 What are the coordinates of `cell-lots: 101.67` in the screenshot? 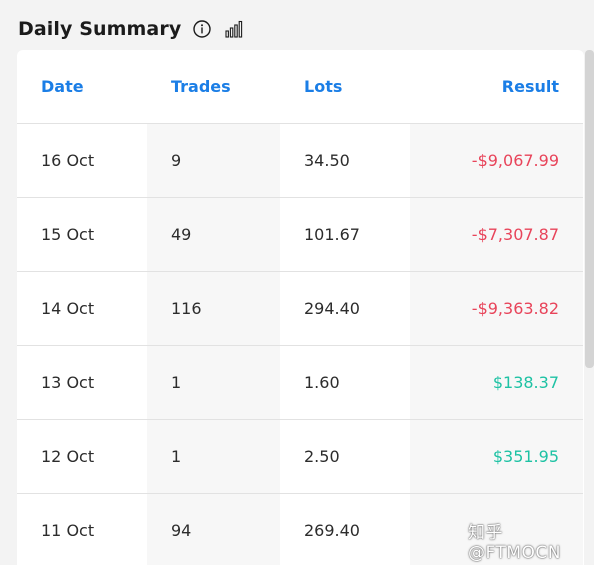 It's located at (345, 234).